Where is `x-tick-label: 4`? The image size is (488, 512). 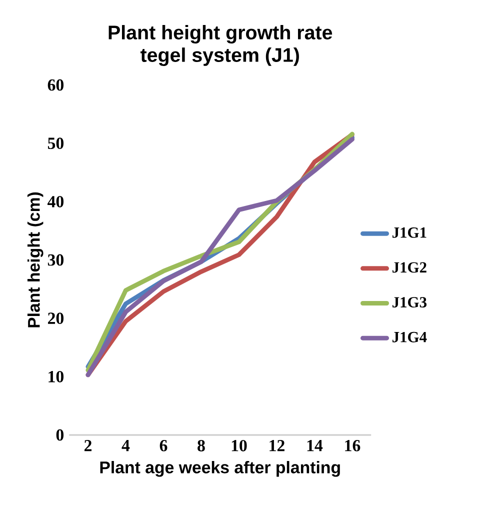
x-tick-label: 4 is located at coordinates (126, 446).